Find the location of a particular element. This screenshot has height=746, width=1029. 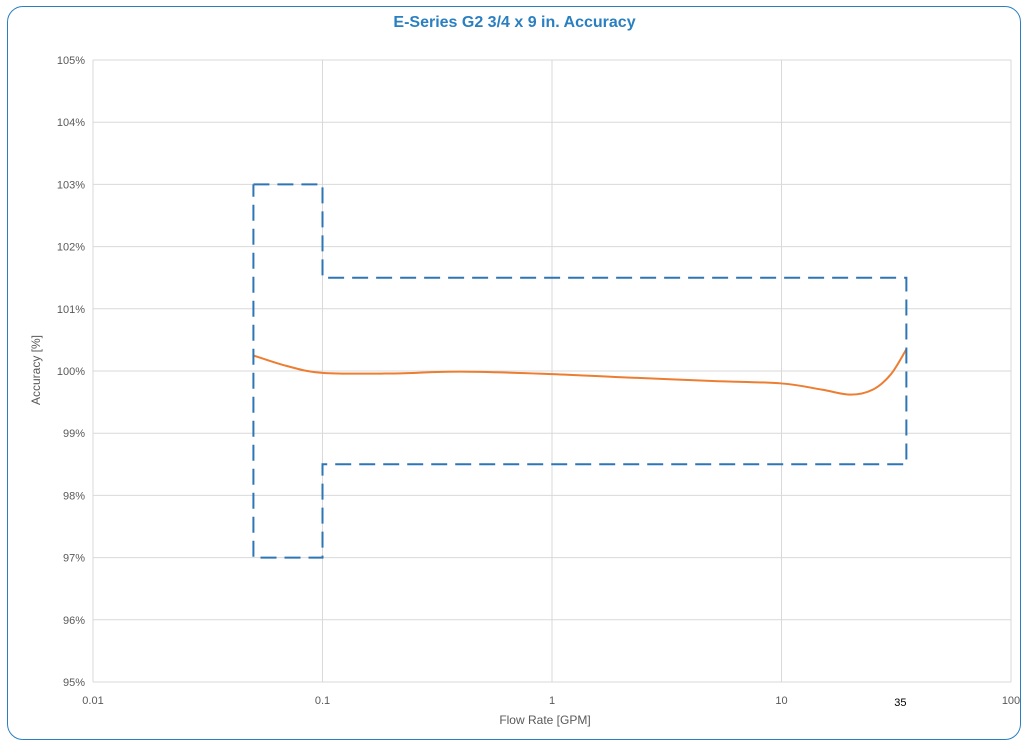

y-tick-label: 95% is located at coordinates (74, 683).